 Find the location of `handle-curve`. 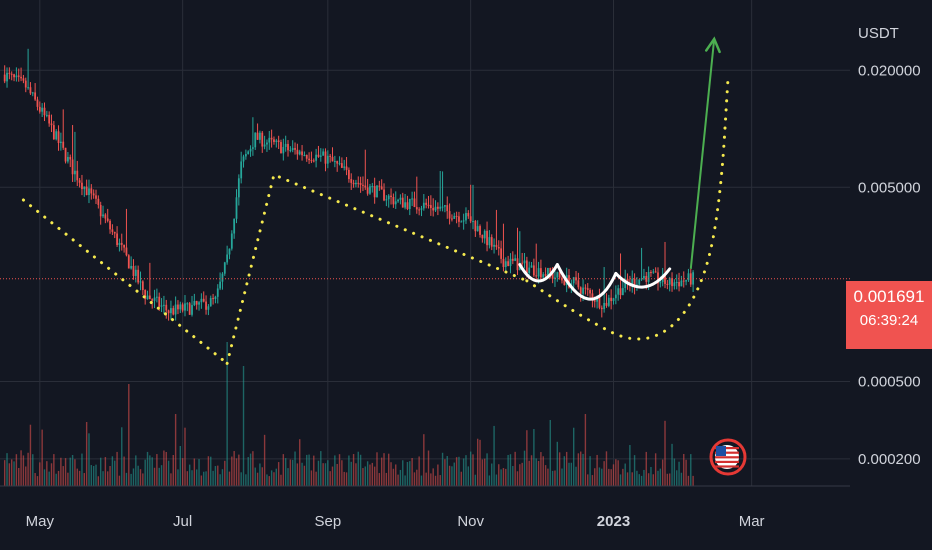

handle-curve is located at coordinates (586, 282).